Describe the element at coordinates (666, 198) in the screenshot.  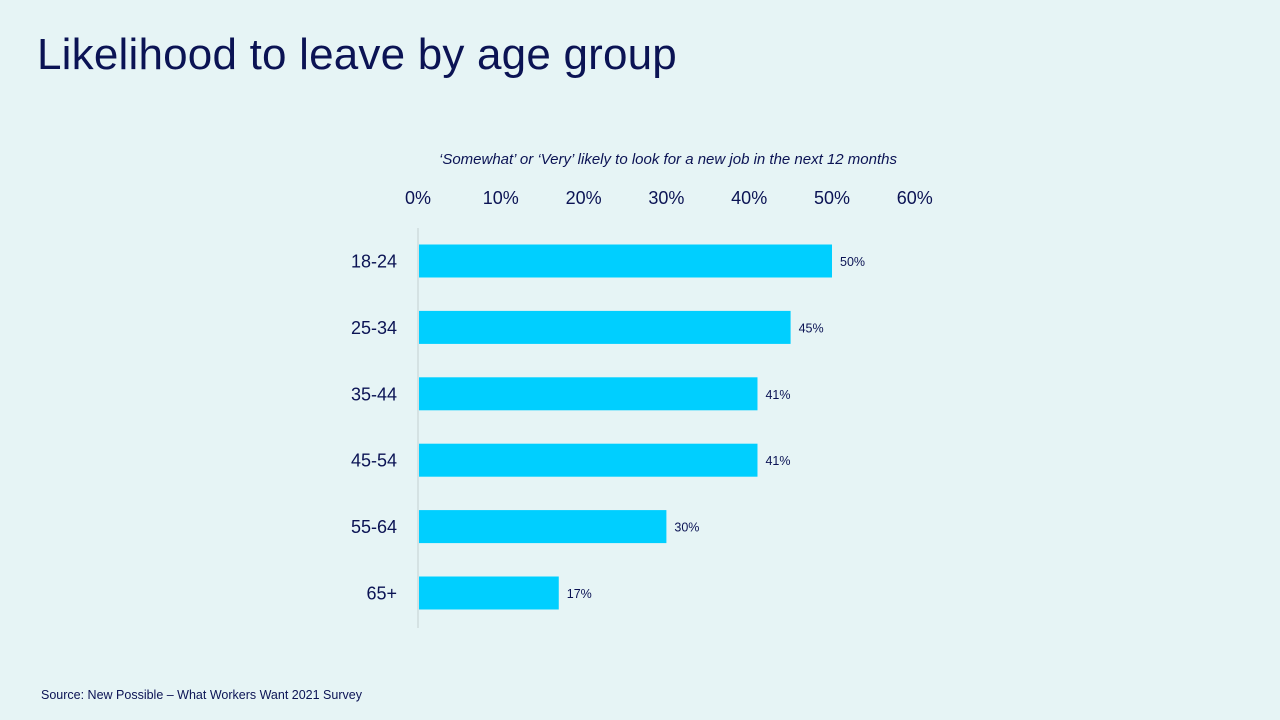
I see `x-tick-label: 30%` at that location.